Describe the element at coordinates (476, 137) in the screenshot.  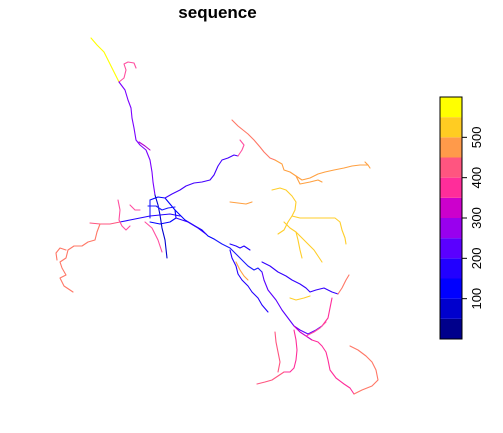
I see `legend-tick-label: 500` at that location.